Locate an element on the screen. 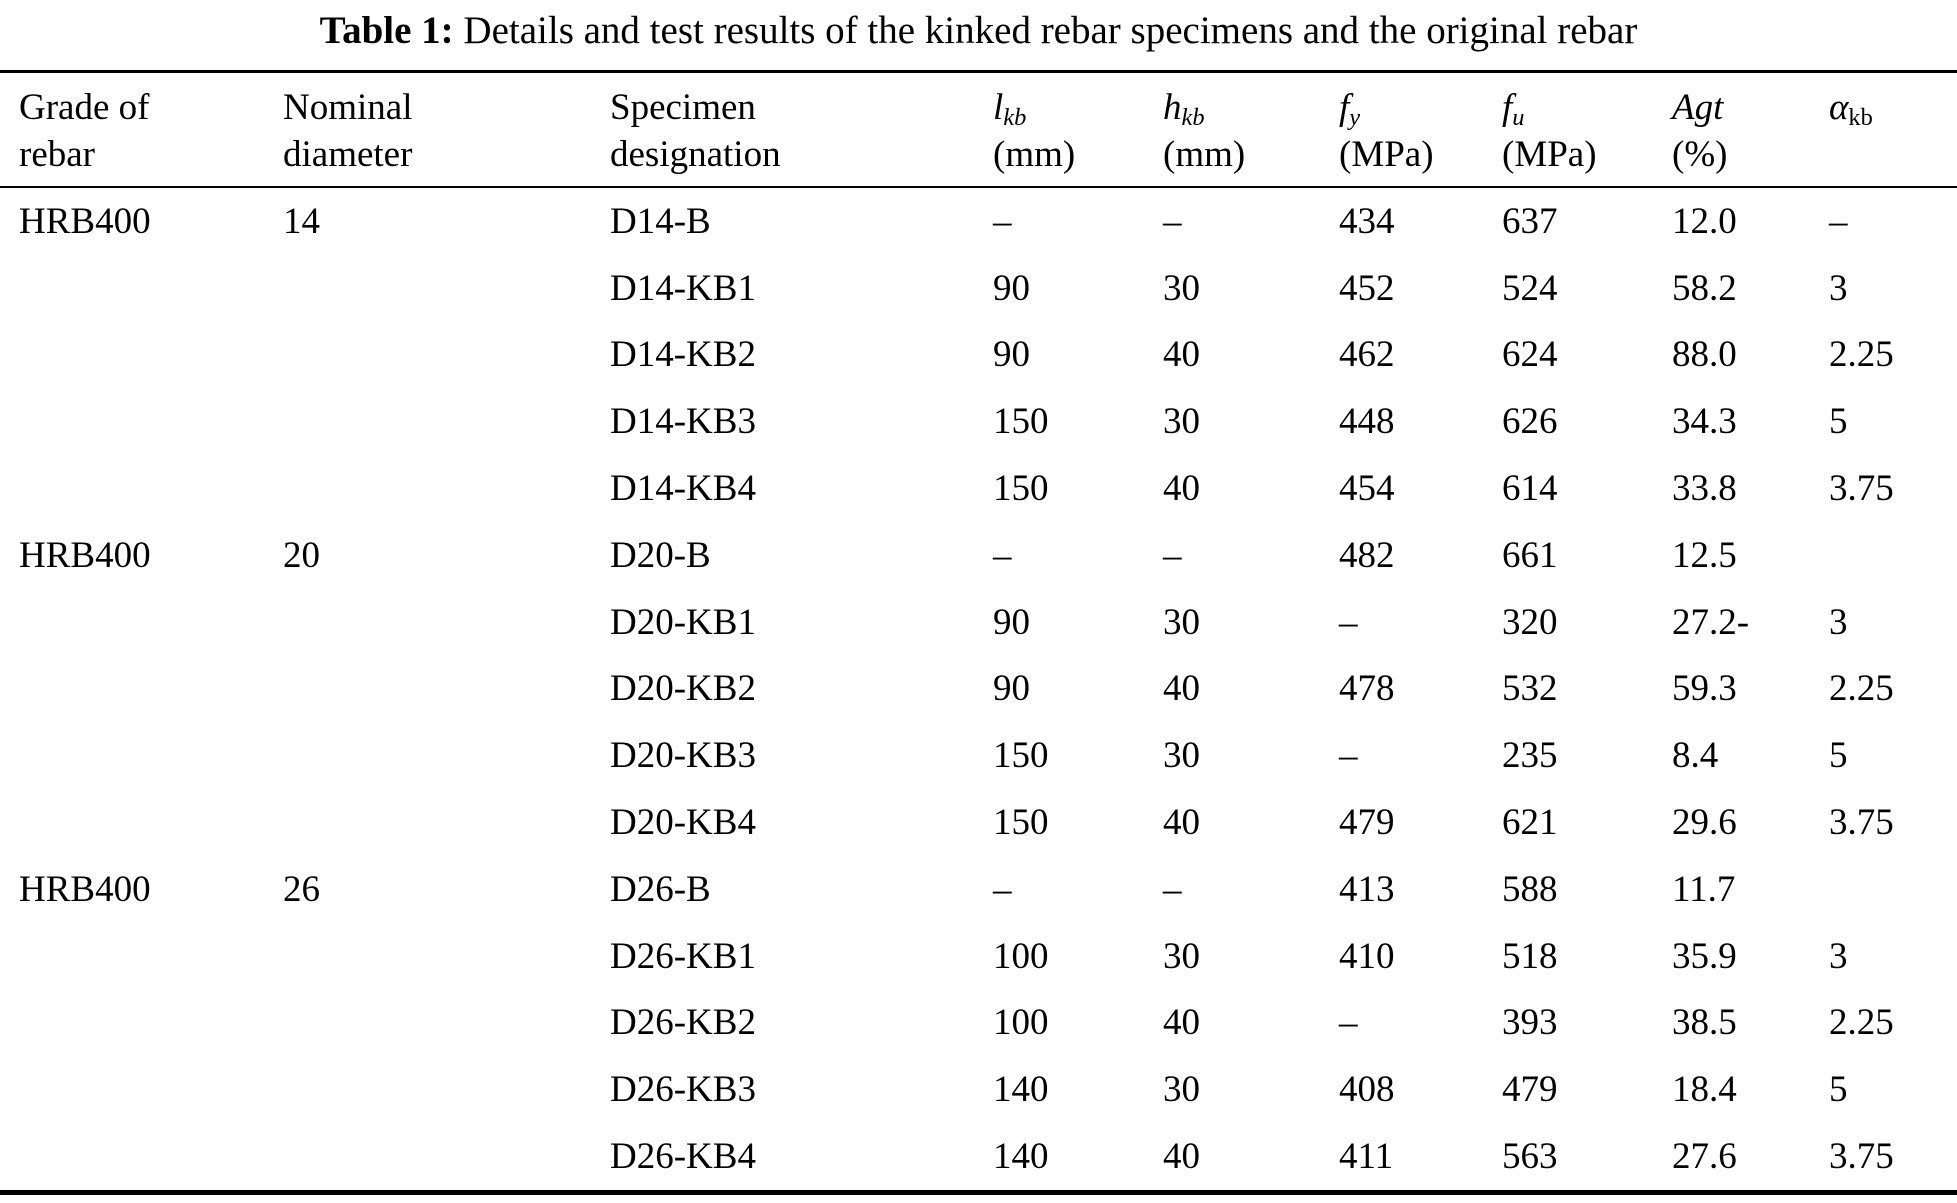  specimen-cell: D20-KB1 is located at coordinates (683, 622).